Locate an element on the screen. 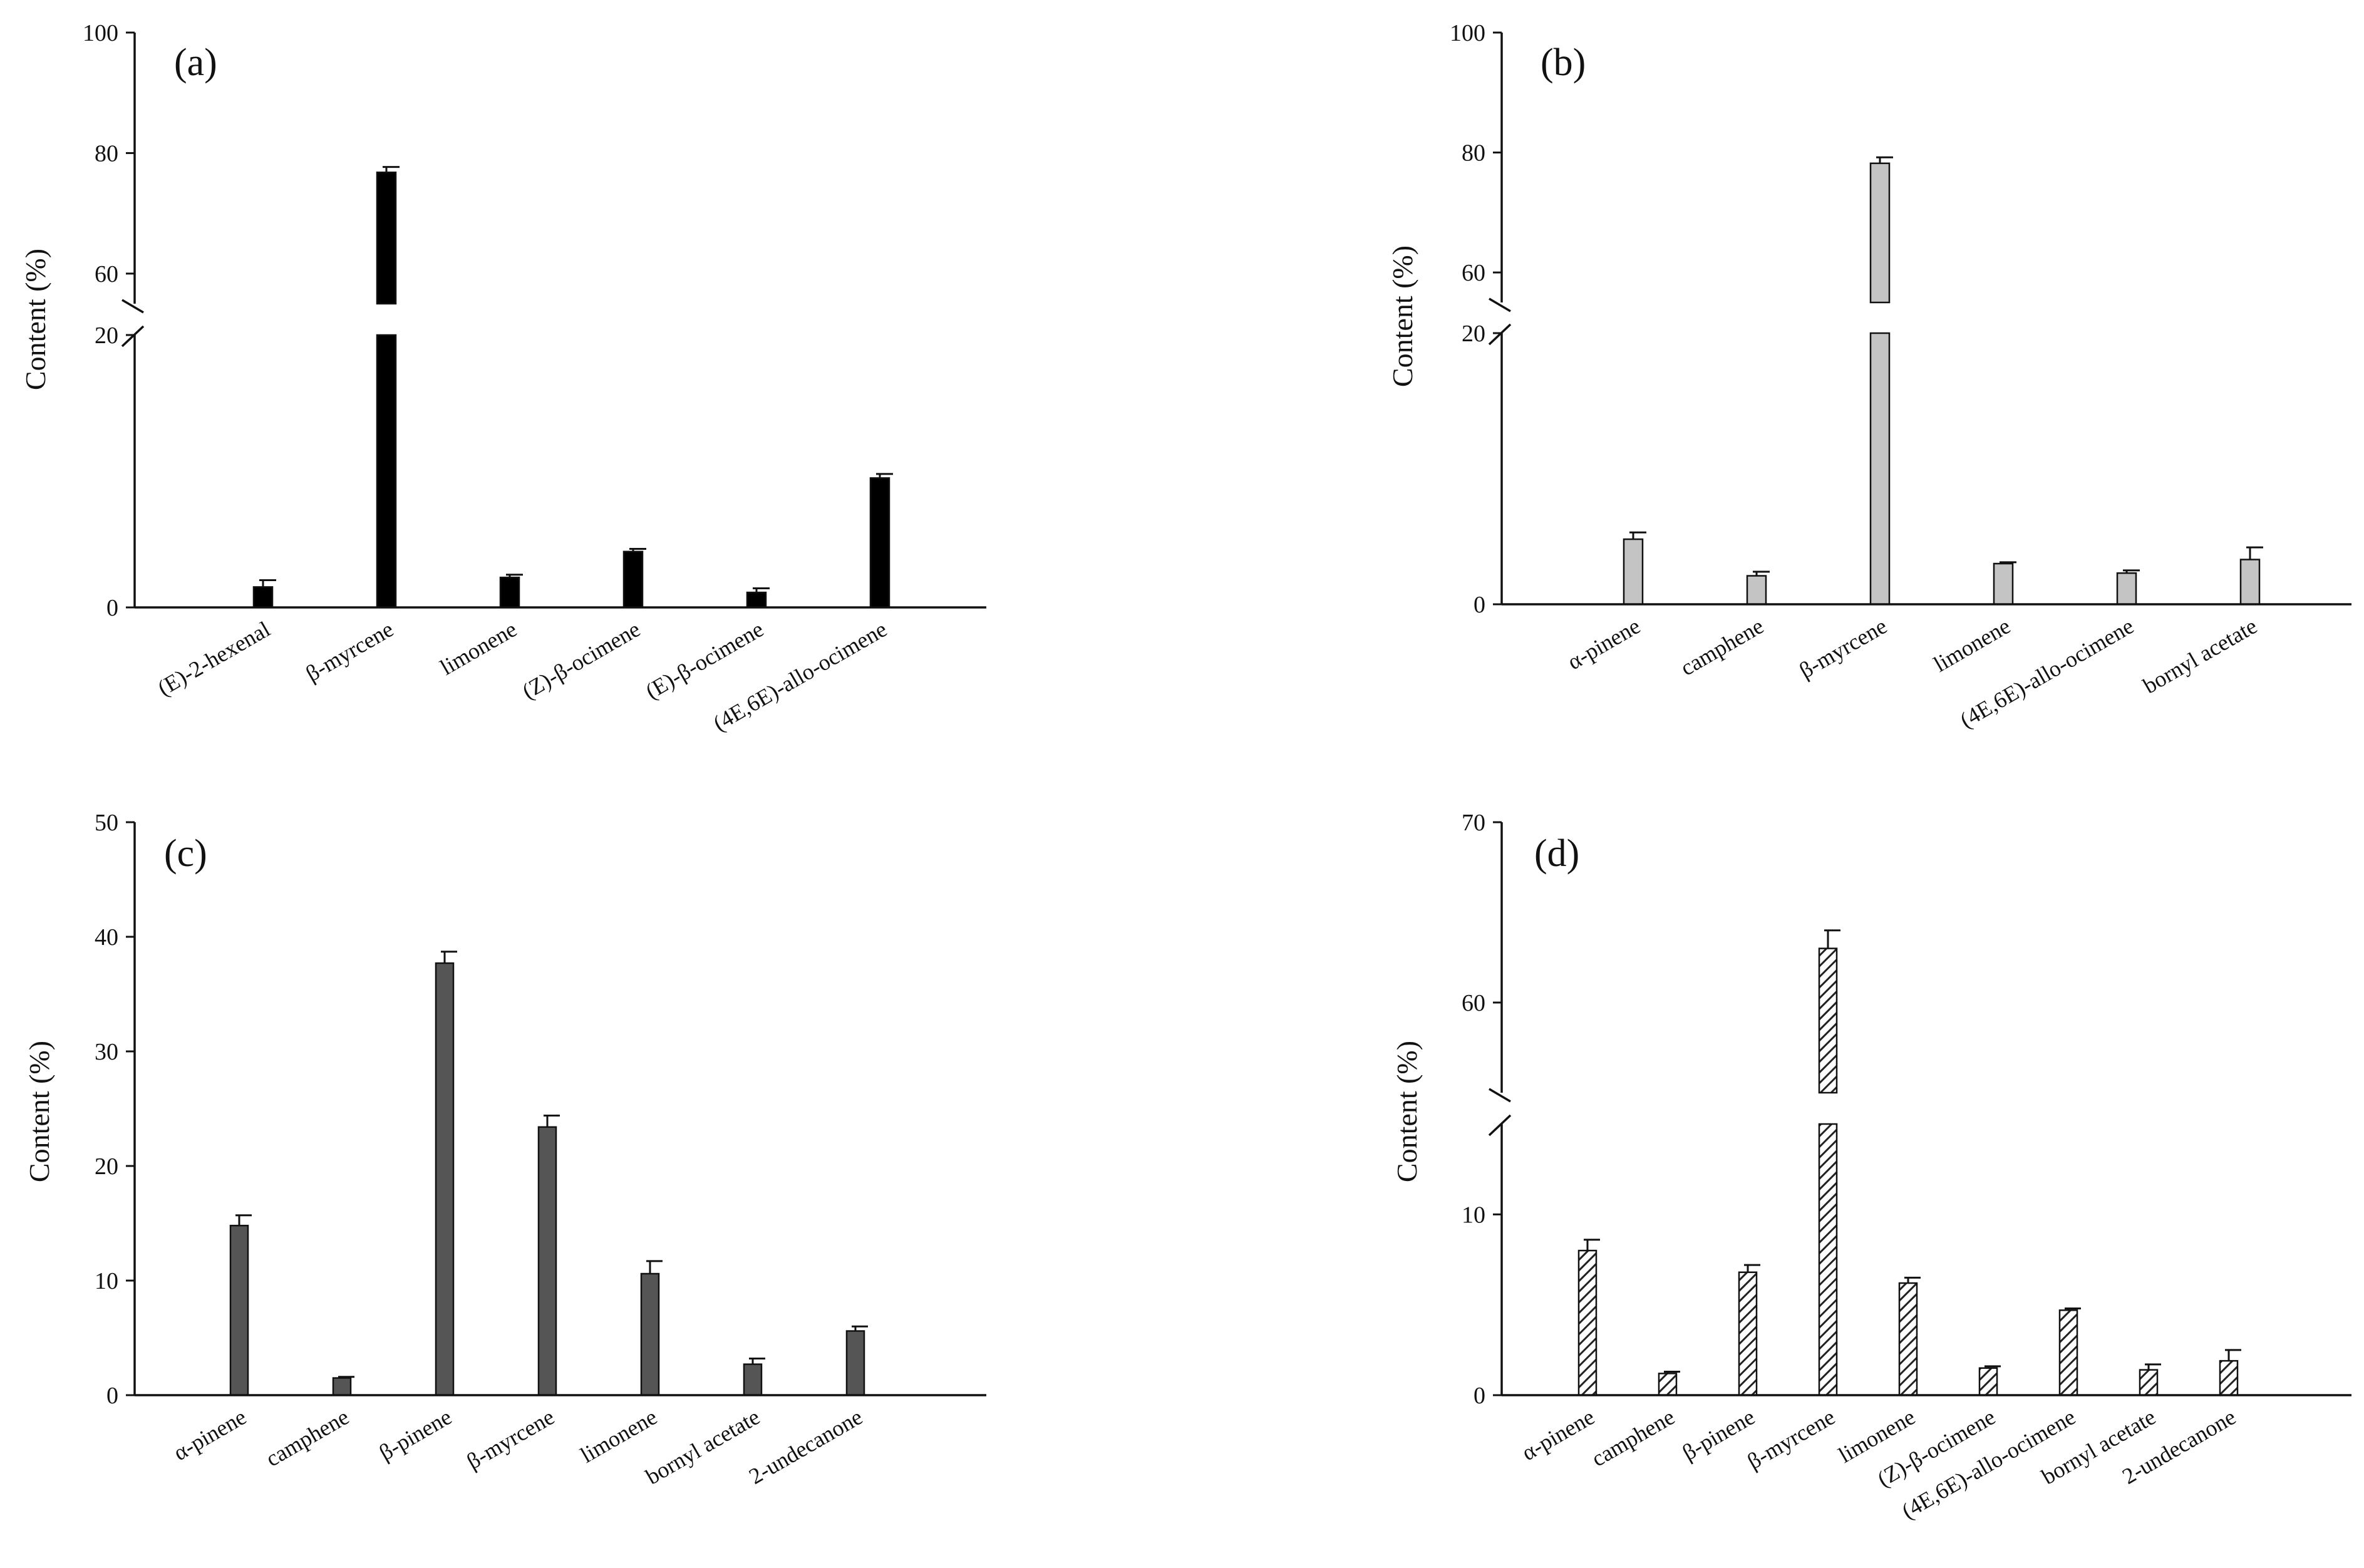 The height and width of the screenshot is (1568, 2364). category-label: 2-undecanone is located at coordinates (806, 1446).